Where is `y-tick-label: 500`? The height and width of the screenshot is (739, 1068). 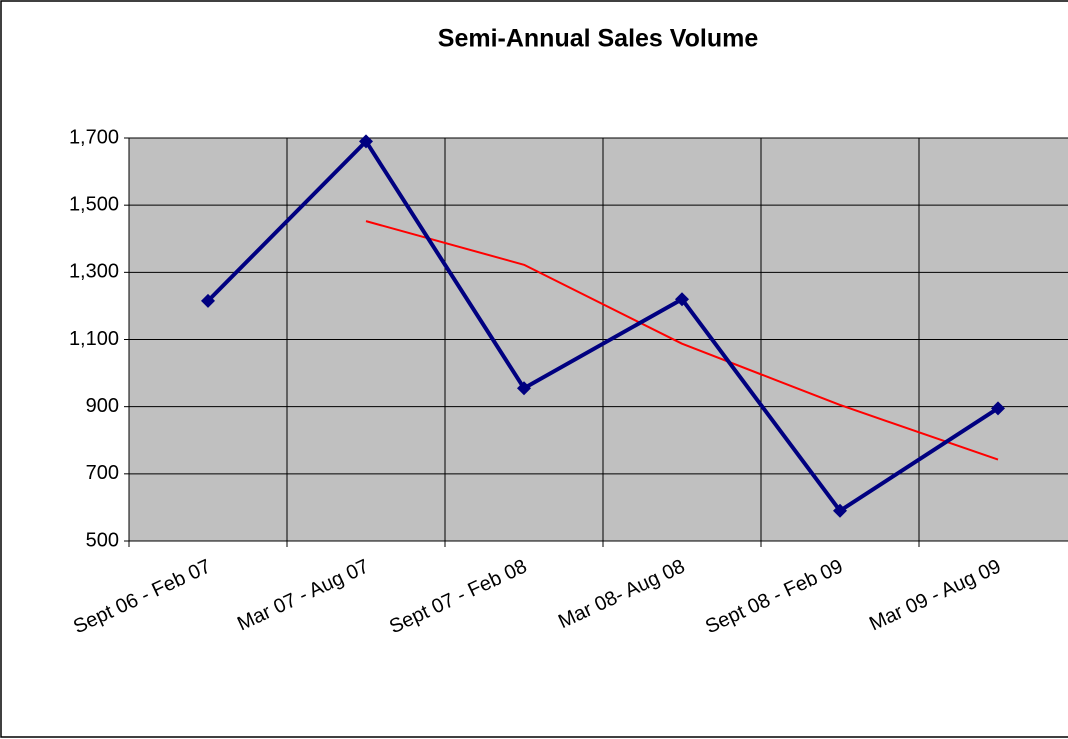 y-tick-label: 500 is located at coordinates (102, 540).